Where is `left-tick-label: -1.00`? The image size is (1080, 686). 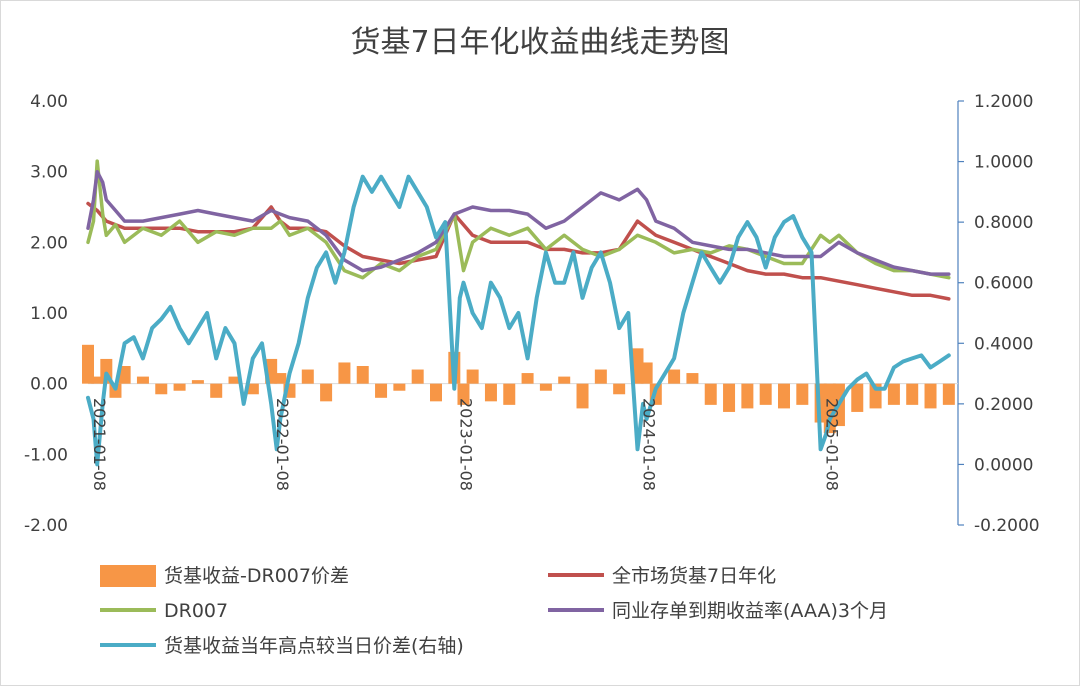 left-tick-label: -1.00 is located at coordinates (46, 455).